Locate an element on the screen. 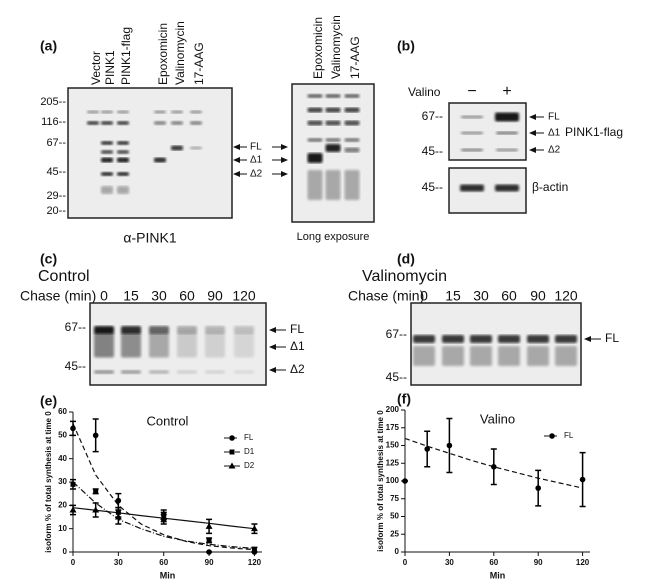 The width and height of the screenshot is (662, 585). mw-marker: 116-- is located at coordinates (53, 122).